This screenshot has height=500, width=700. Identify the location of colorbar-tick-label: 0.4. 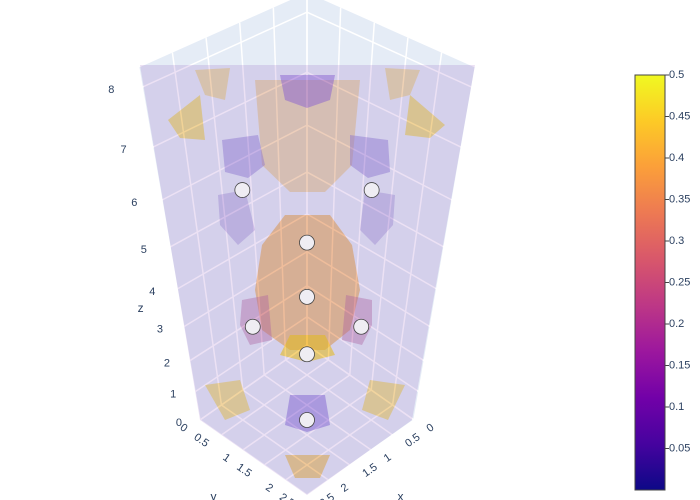
(676, 158).